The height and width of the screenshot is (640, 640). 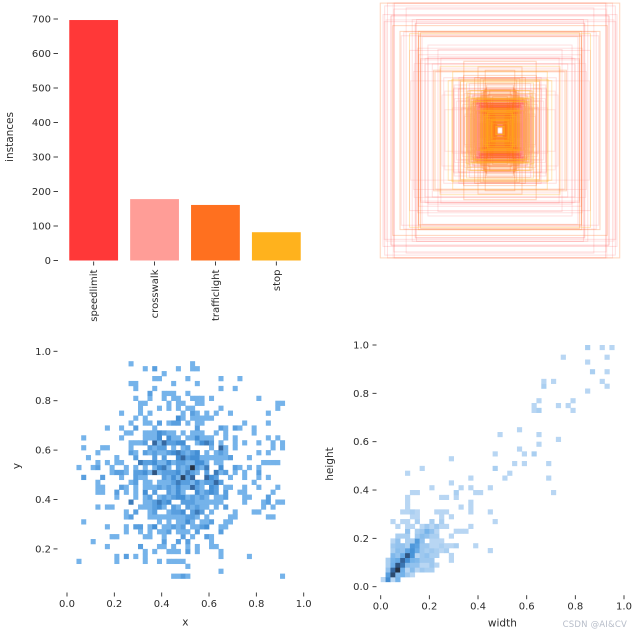 I want to click on y-axis-label: y, so click(x=17, y=466).